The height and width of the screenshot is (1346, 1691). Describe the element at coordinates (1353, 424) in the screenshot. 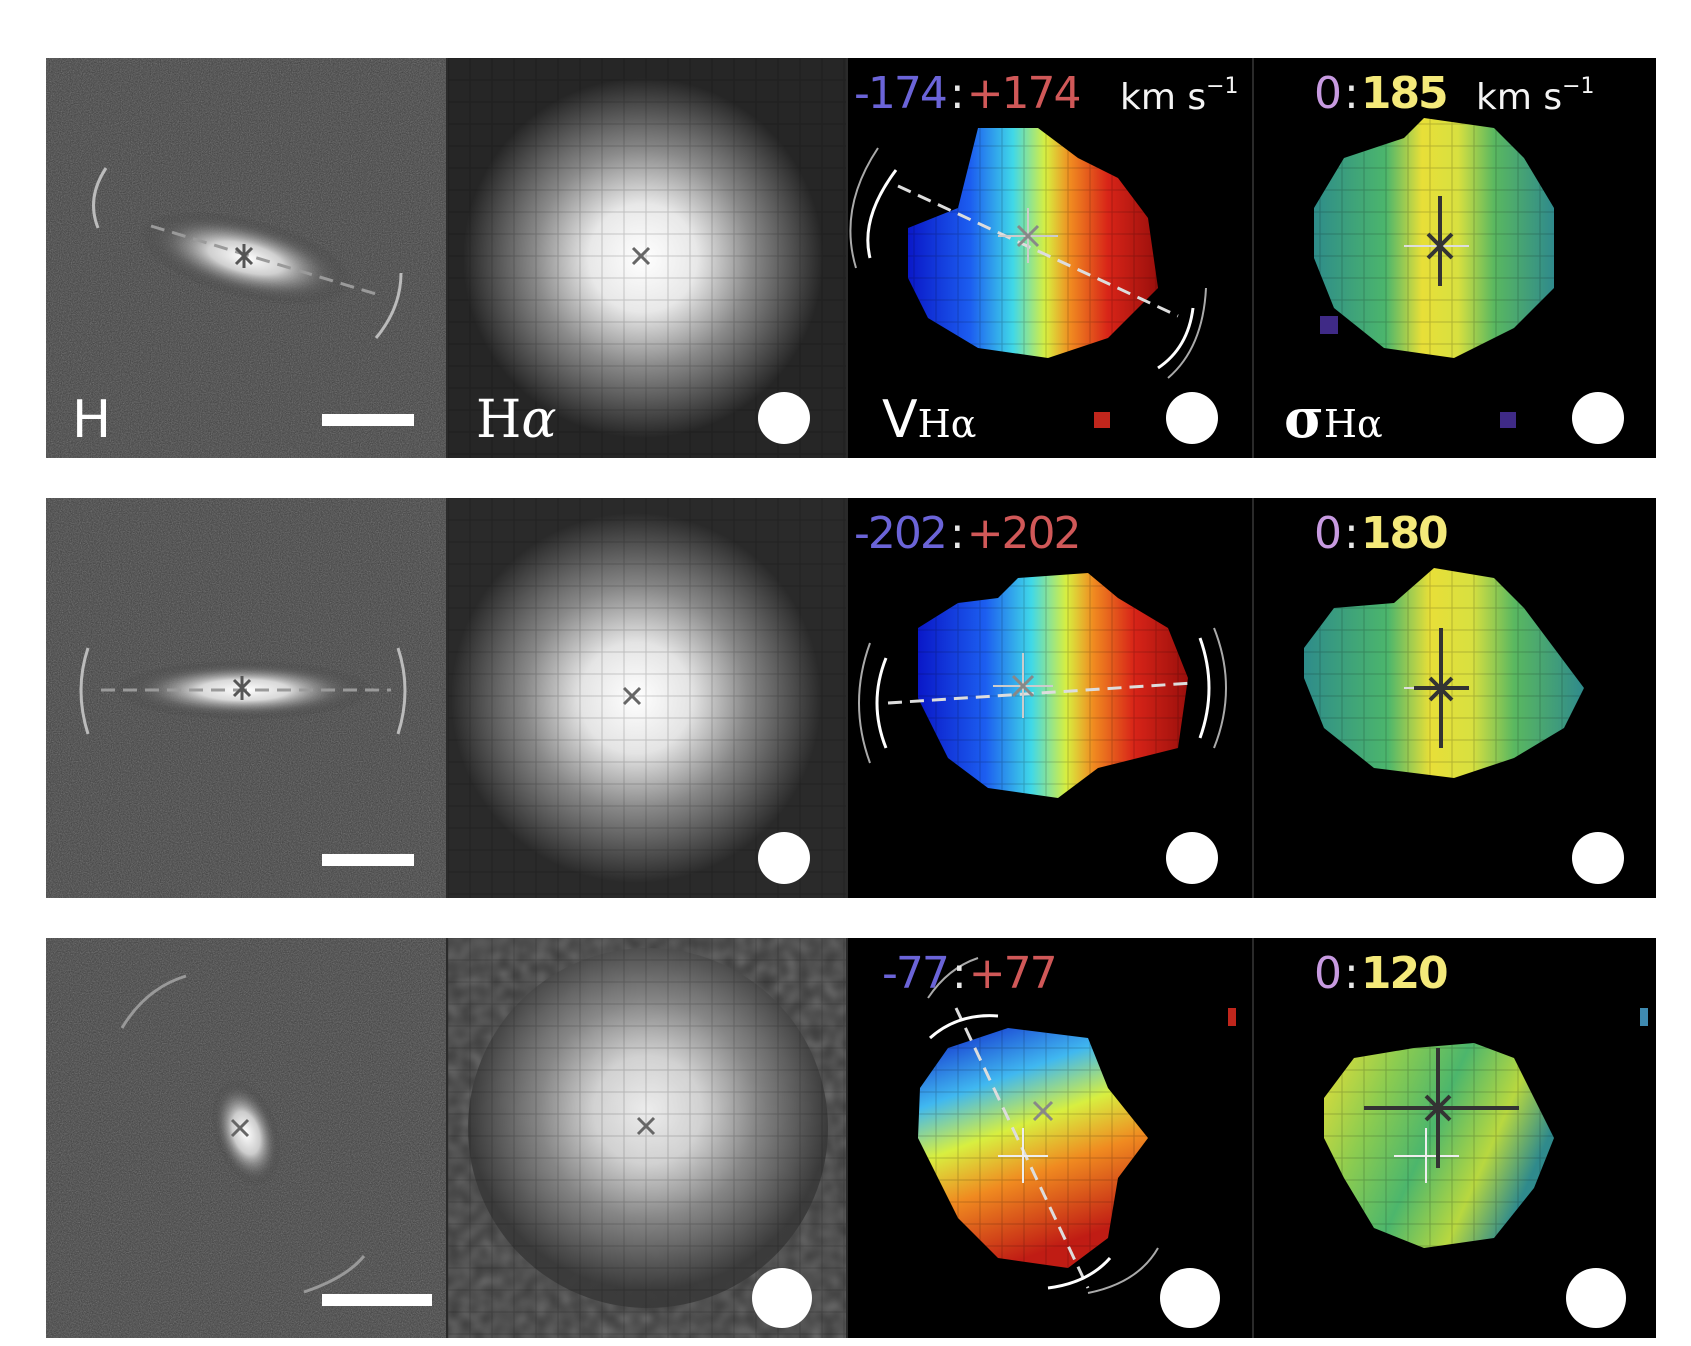

I see `column-label-dispersion-sub: Hα` at that location.